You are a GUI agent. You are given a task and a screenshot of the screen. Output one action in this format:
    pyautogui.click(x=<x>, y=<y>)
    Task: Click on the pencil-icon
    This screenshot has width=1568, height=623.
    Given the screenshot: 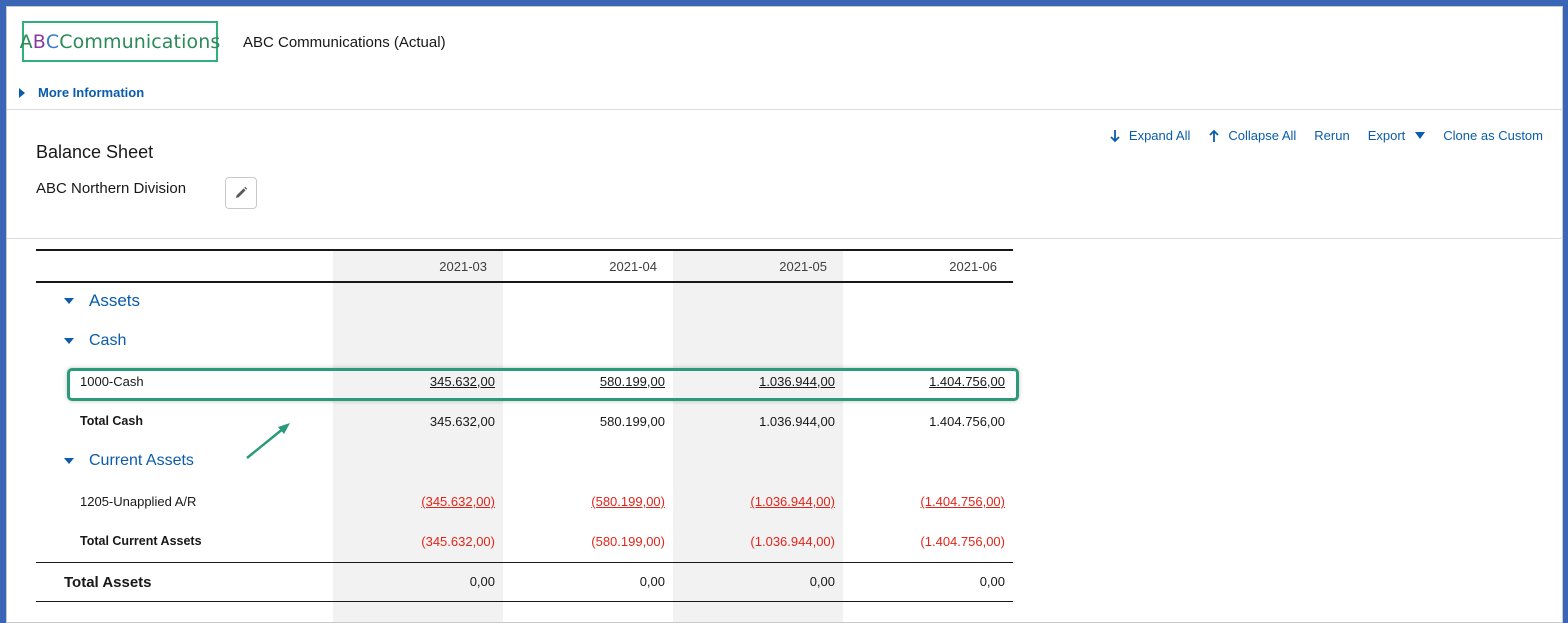 What is the action you would take?
    pyautogui.click(x=242, y=192)
    